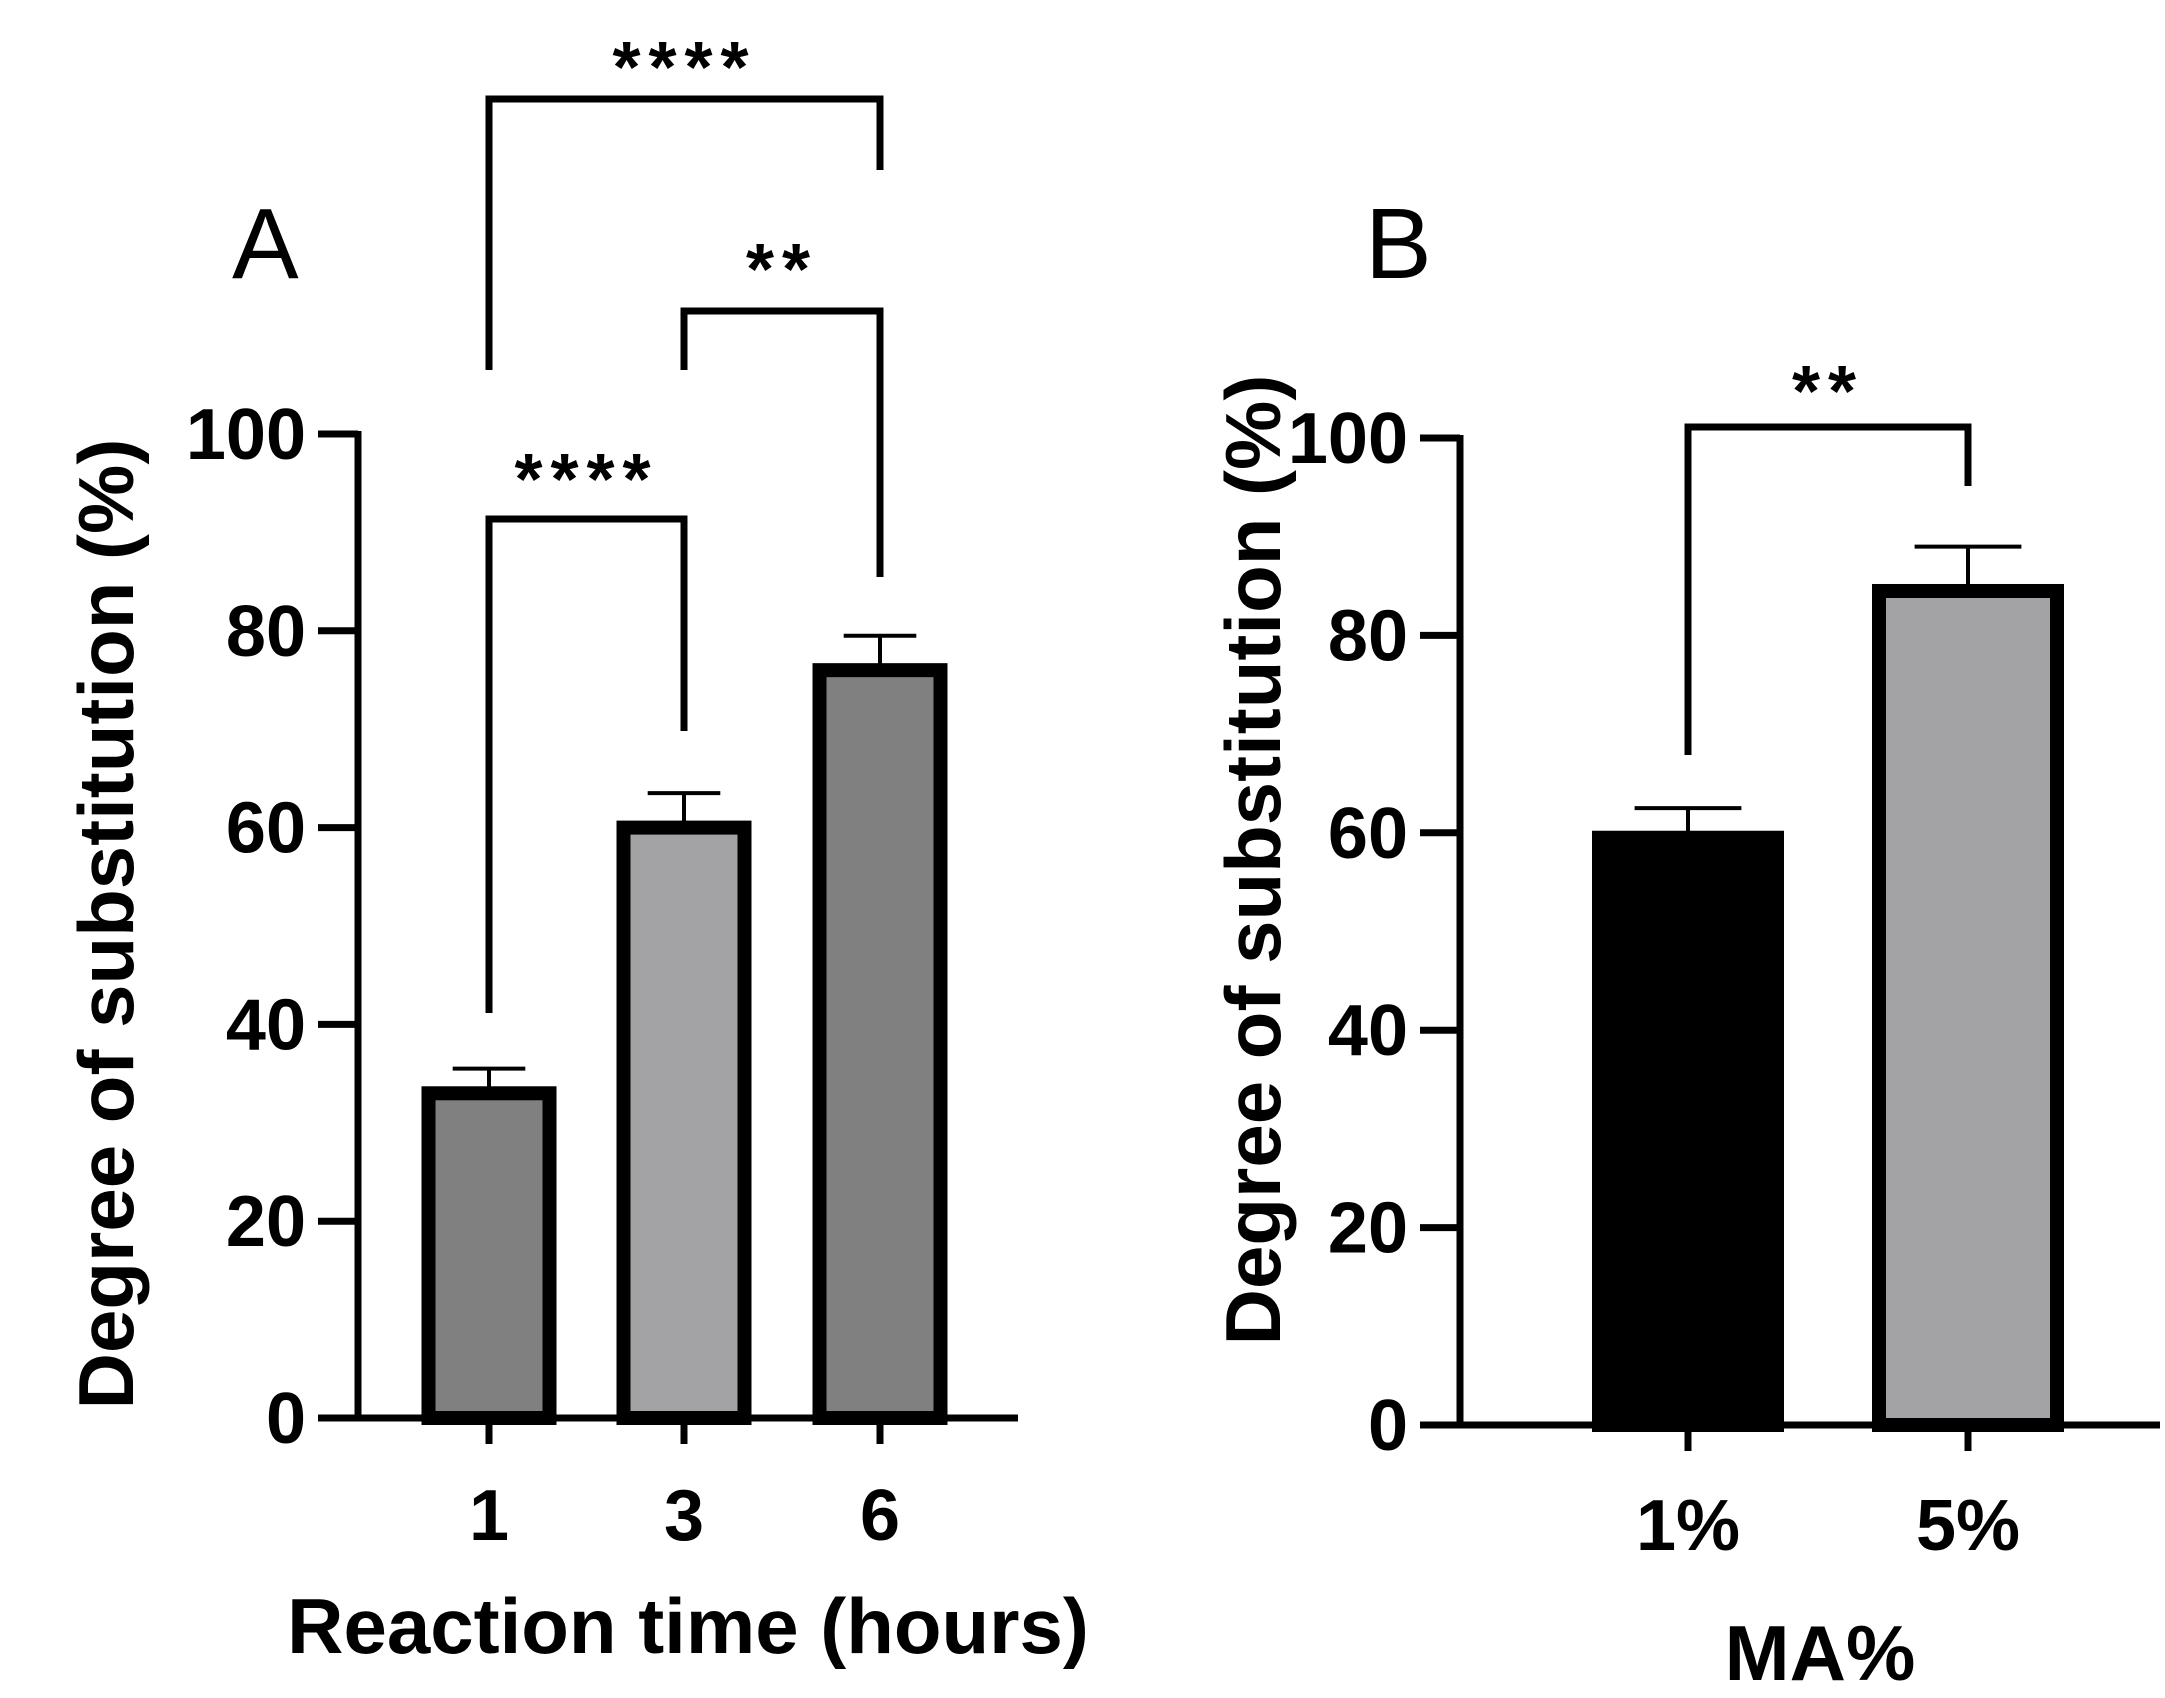  Describe the element at coordinates (265, 244) in the screenshot. I see `panel-a-letter: A` at that location.